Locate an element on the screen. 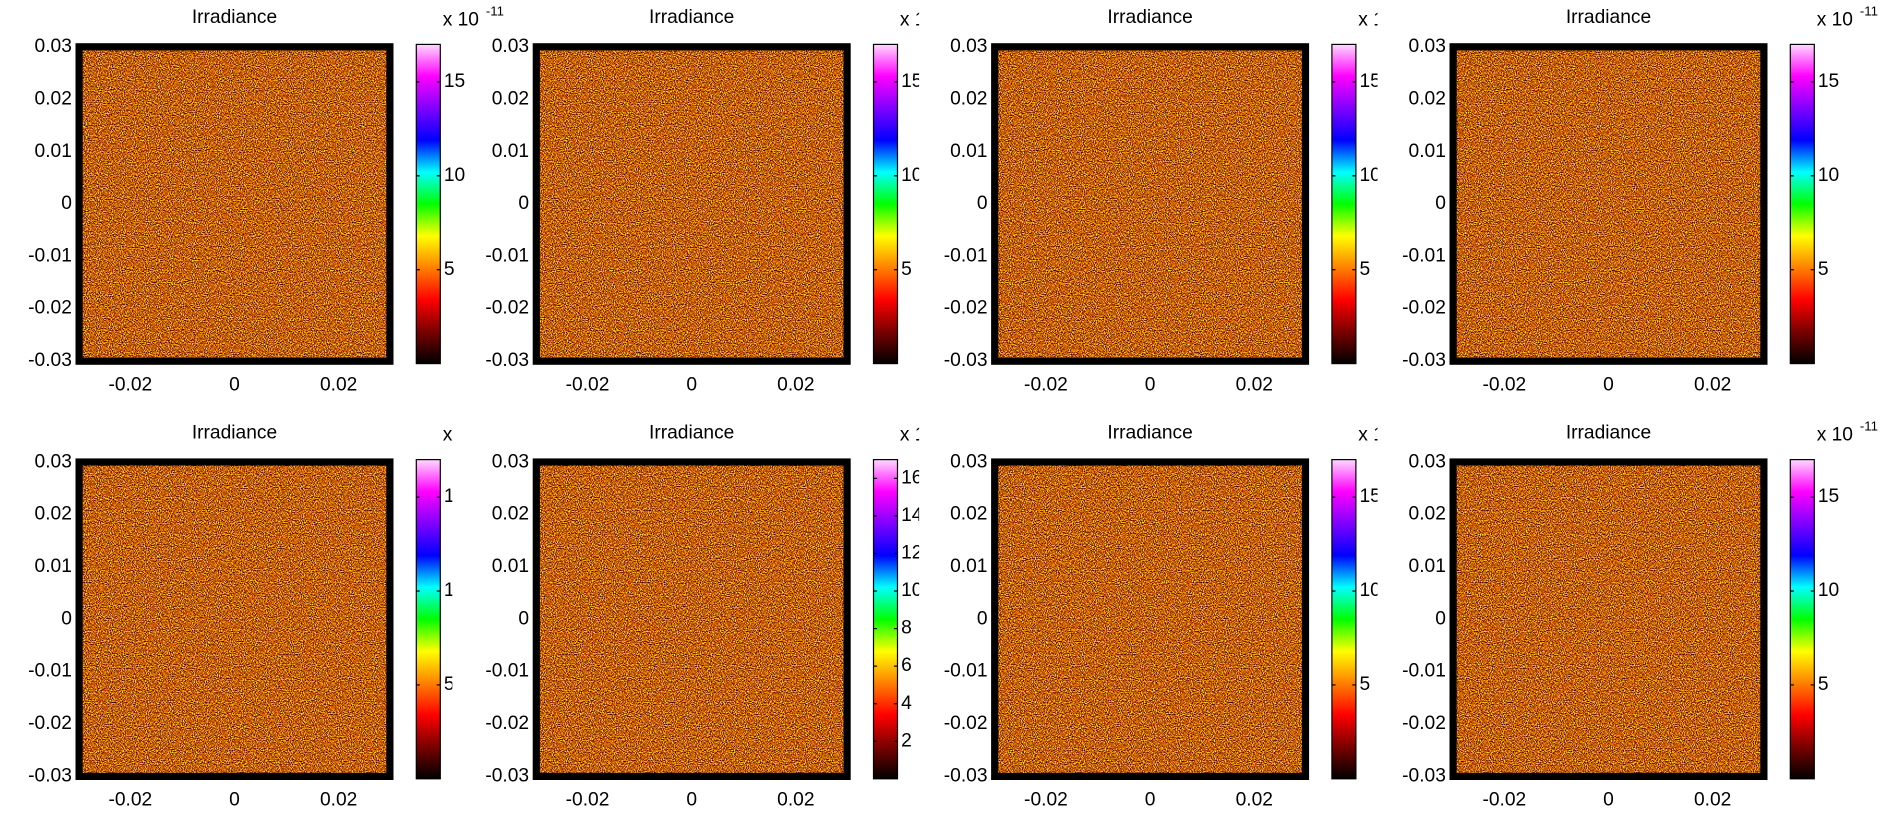 The width and height of the screenshot is (1891, 816). colorbar-labels: 2 4 6 8 10 12 14 16 x 10 -11 is located at coordinates (911, 588).